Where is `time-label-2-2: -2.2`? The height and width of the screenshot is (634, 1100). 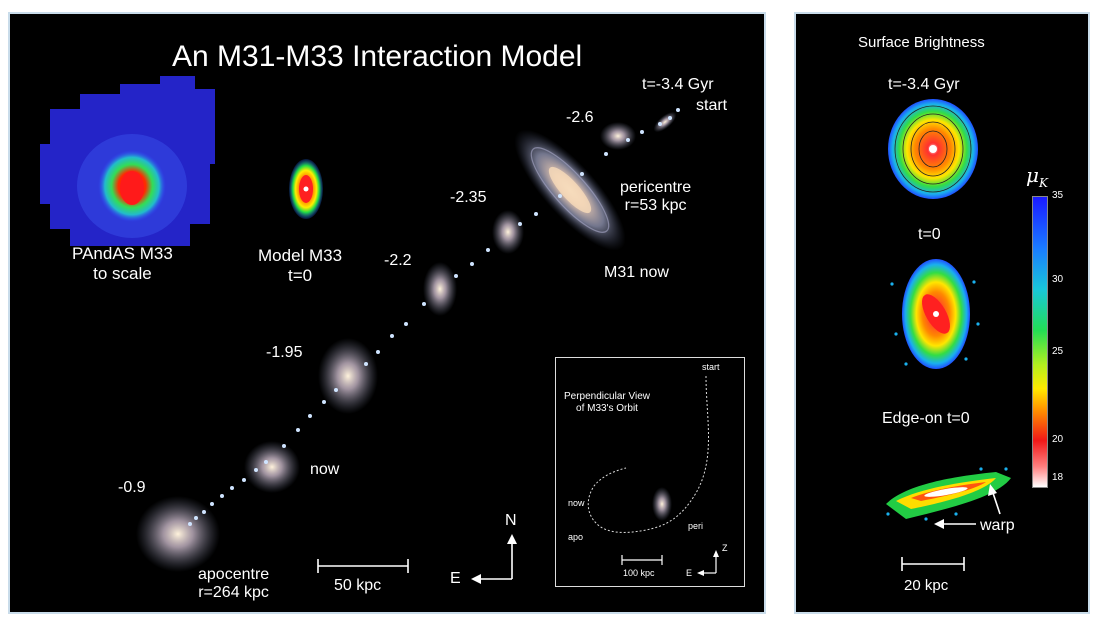
time-label-2-2: -2.2 is located at coordinates (398, 260).